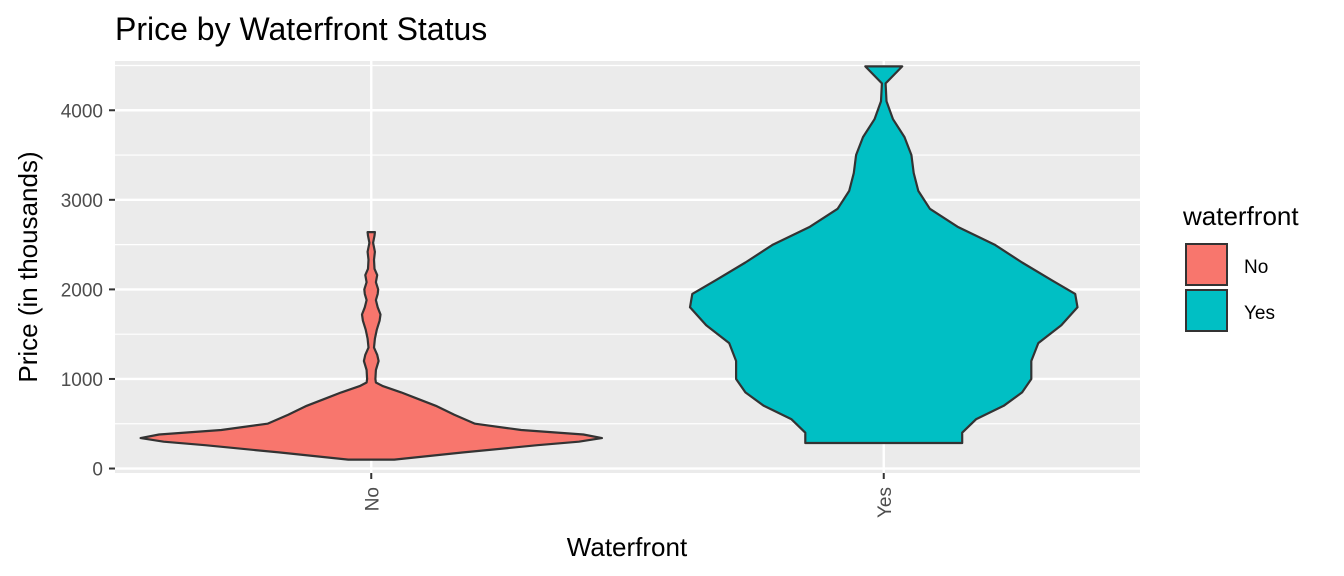 The image size is (1344, 576). I want to click on x-tick-label-yes: Yes, so click(885, 502).